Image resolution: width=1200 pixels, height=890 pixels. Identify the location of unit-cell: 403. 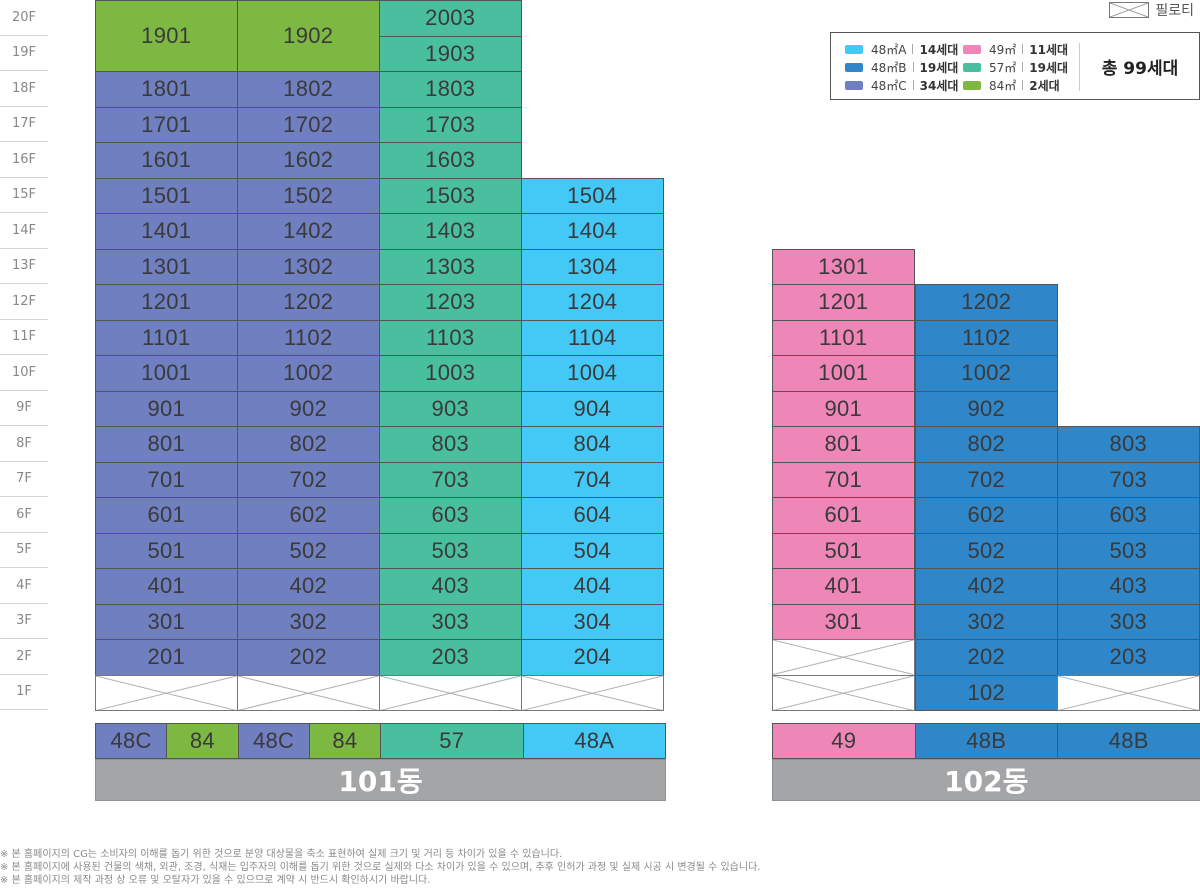
(450, 586).